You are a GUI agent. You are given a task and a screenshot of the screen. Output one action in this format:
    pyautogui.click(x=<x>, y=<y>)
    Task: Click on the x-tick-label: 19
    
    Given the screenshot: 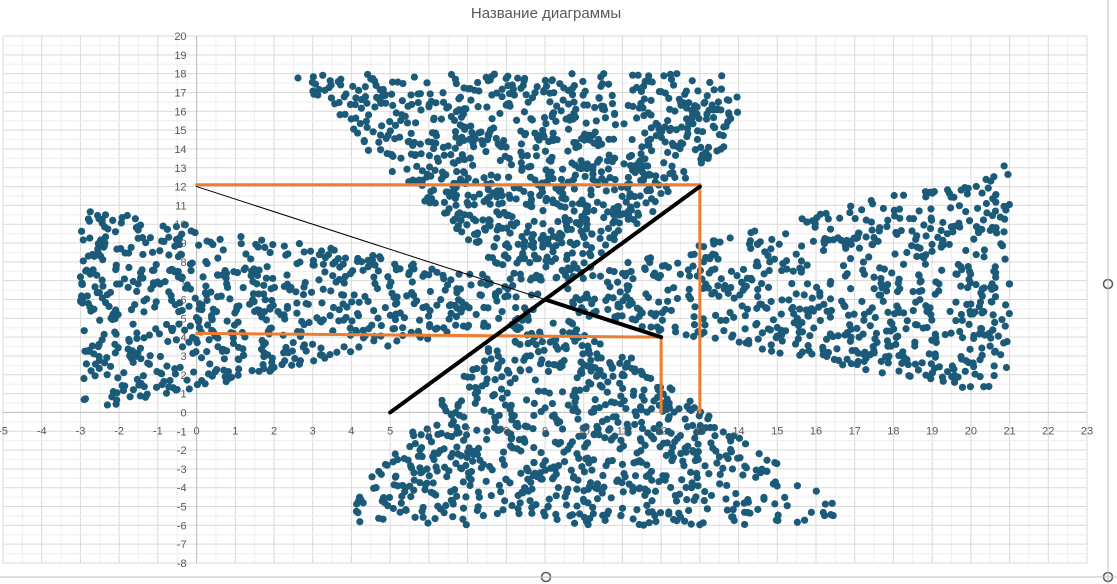 What is the action you would take?
    pyautogui.click(x=932, y=431)
    